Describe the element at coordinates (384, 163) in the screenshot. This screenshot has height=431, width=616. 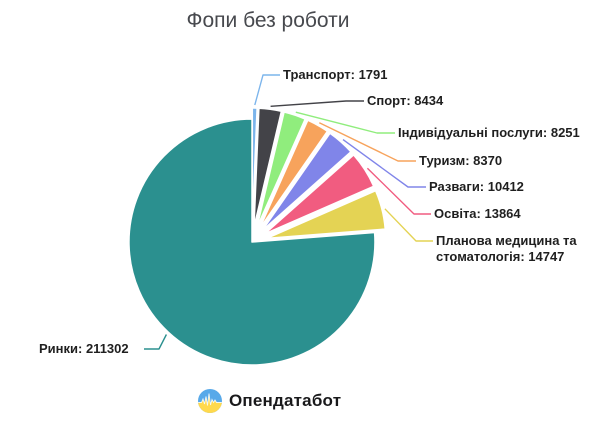
I see `connector-entertainment` at that location.